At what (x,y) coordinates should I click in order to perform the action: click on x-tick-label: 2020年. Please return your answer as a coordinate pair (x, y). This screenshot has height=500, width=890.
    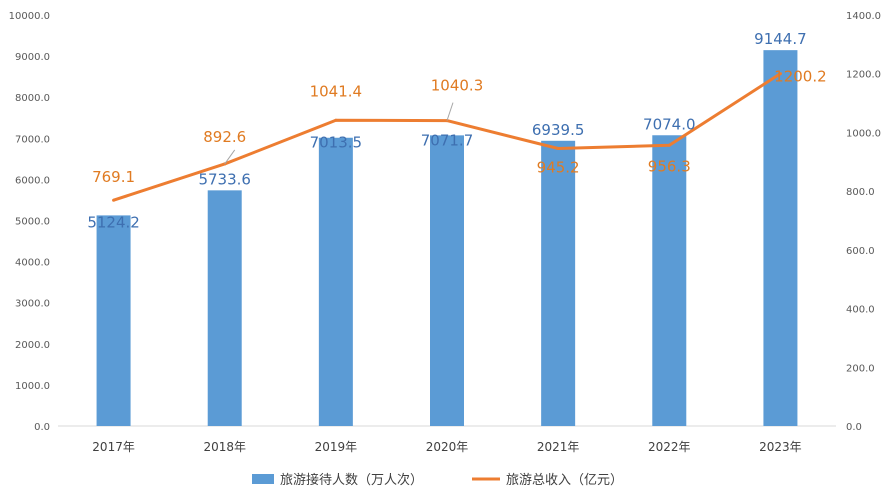
    Looking at the image, I should click on (447, 447).